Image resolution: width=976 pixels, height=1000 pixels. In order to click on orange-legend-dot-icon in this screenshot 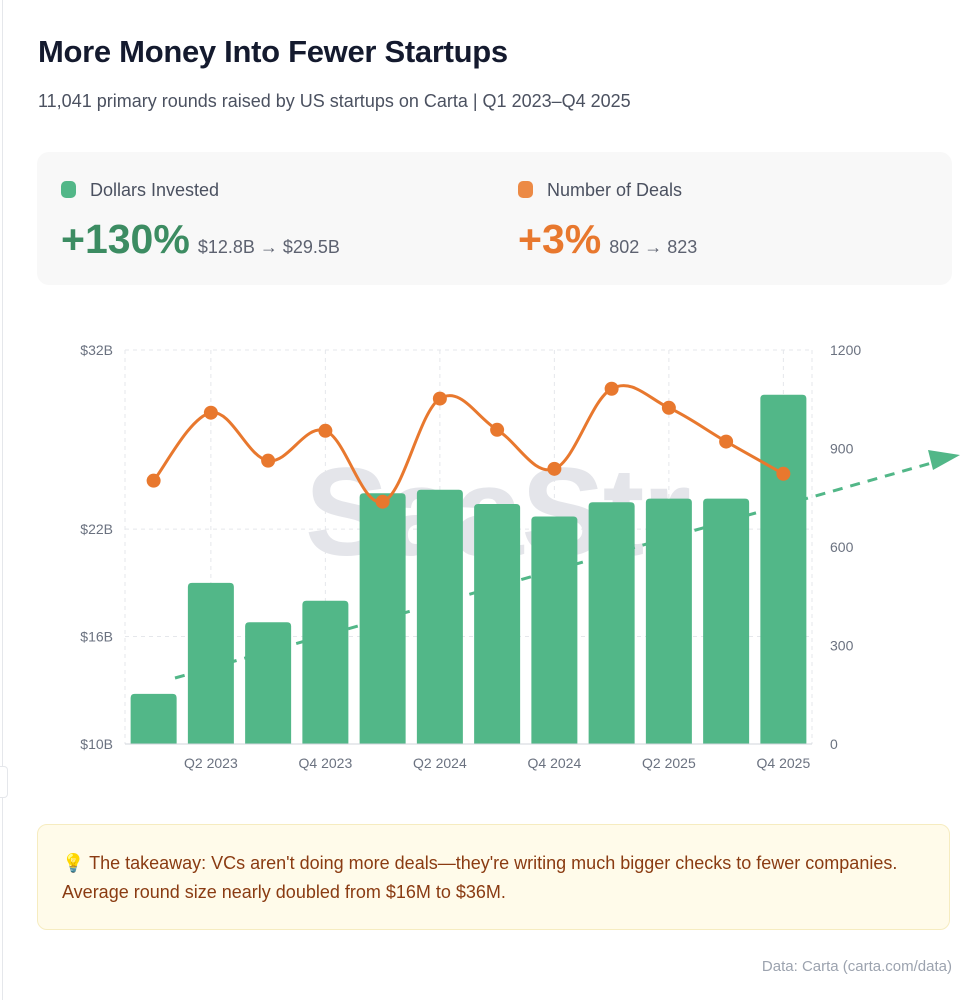, I will do `click(525, 189)`.